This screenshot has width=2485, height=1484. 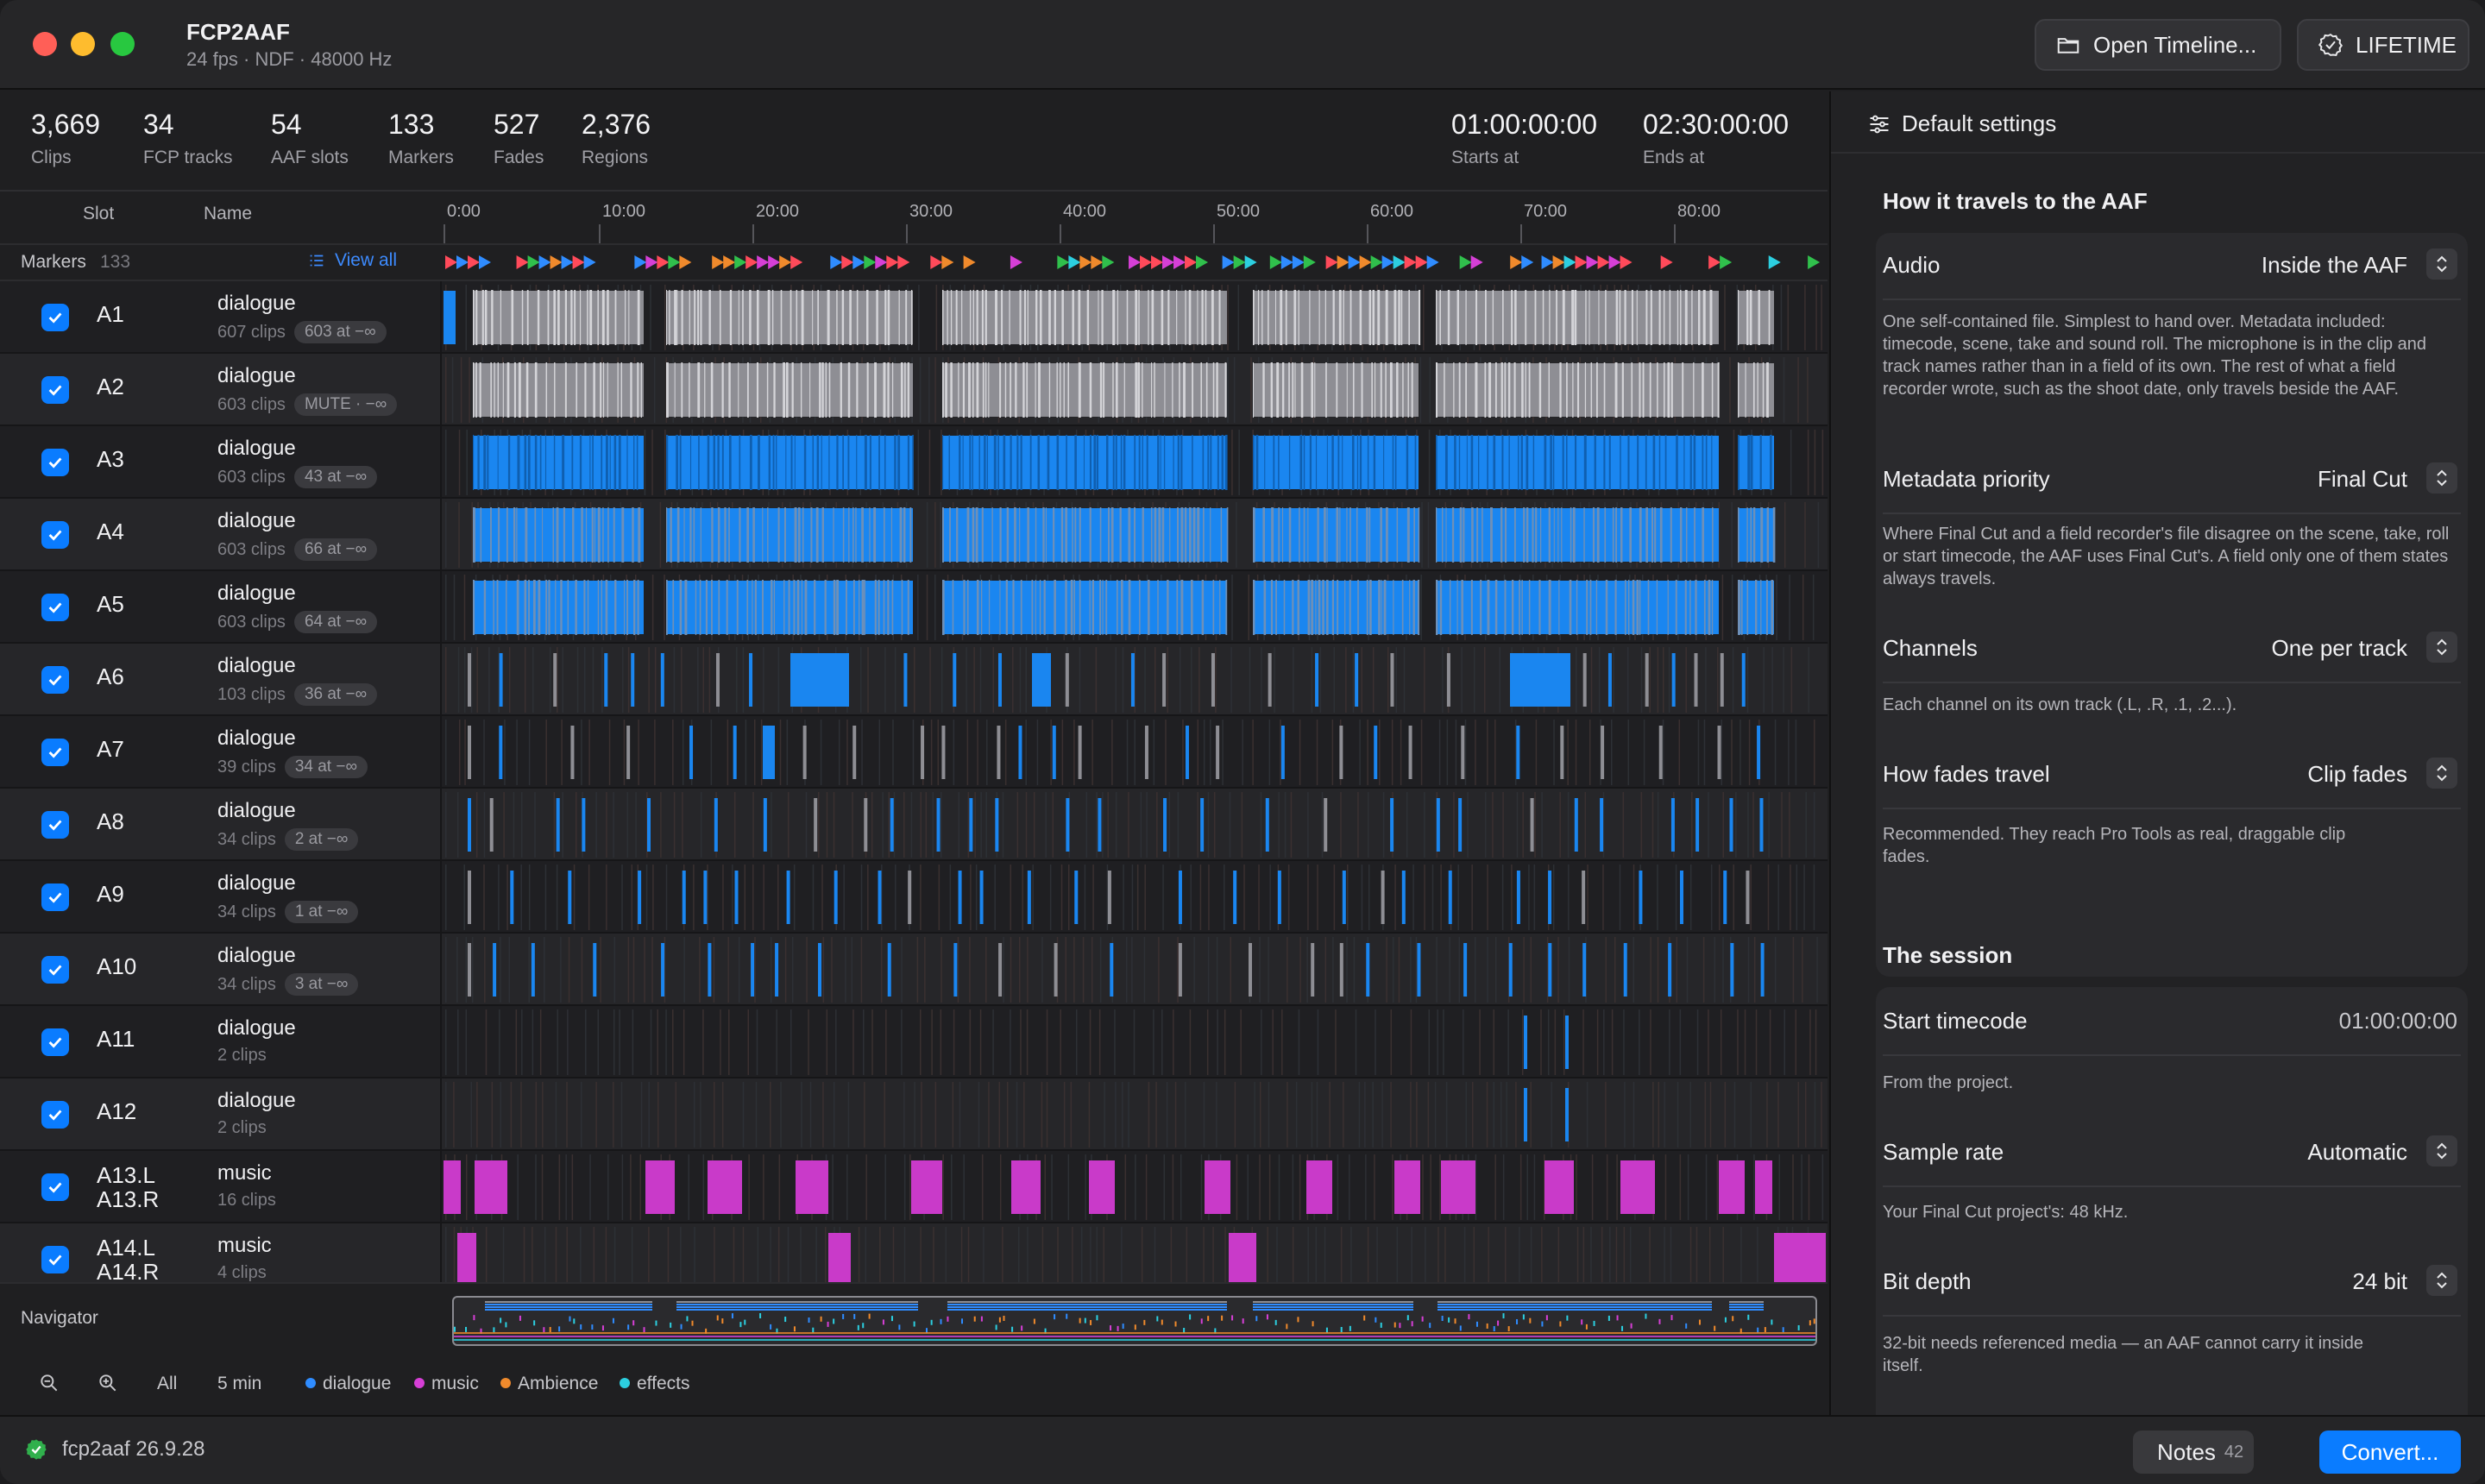 What do you see at coordinates (352, 260) in the screenshot?
I see `view-all-markers-button: View all` at bounding box center [352, 260].